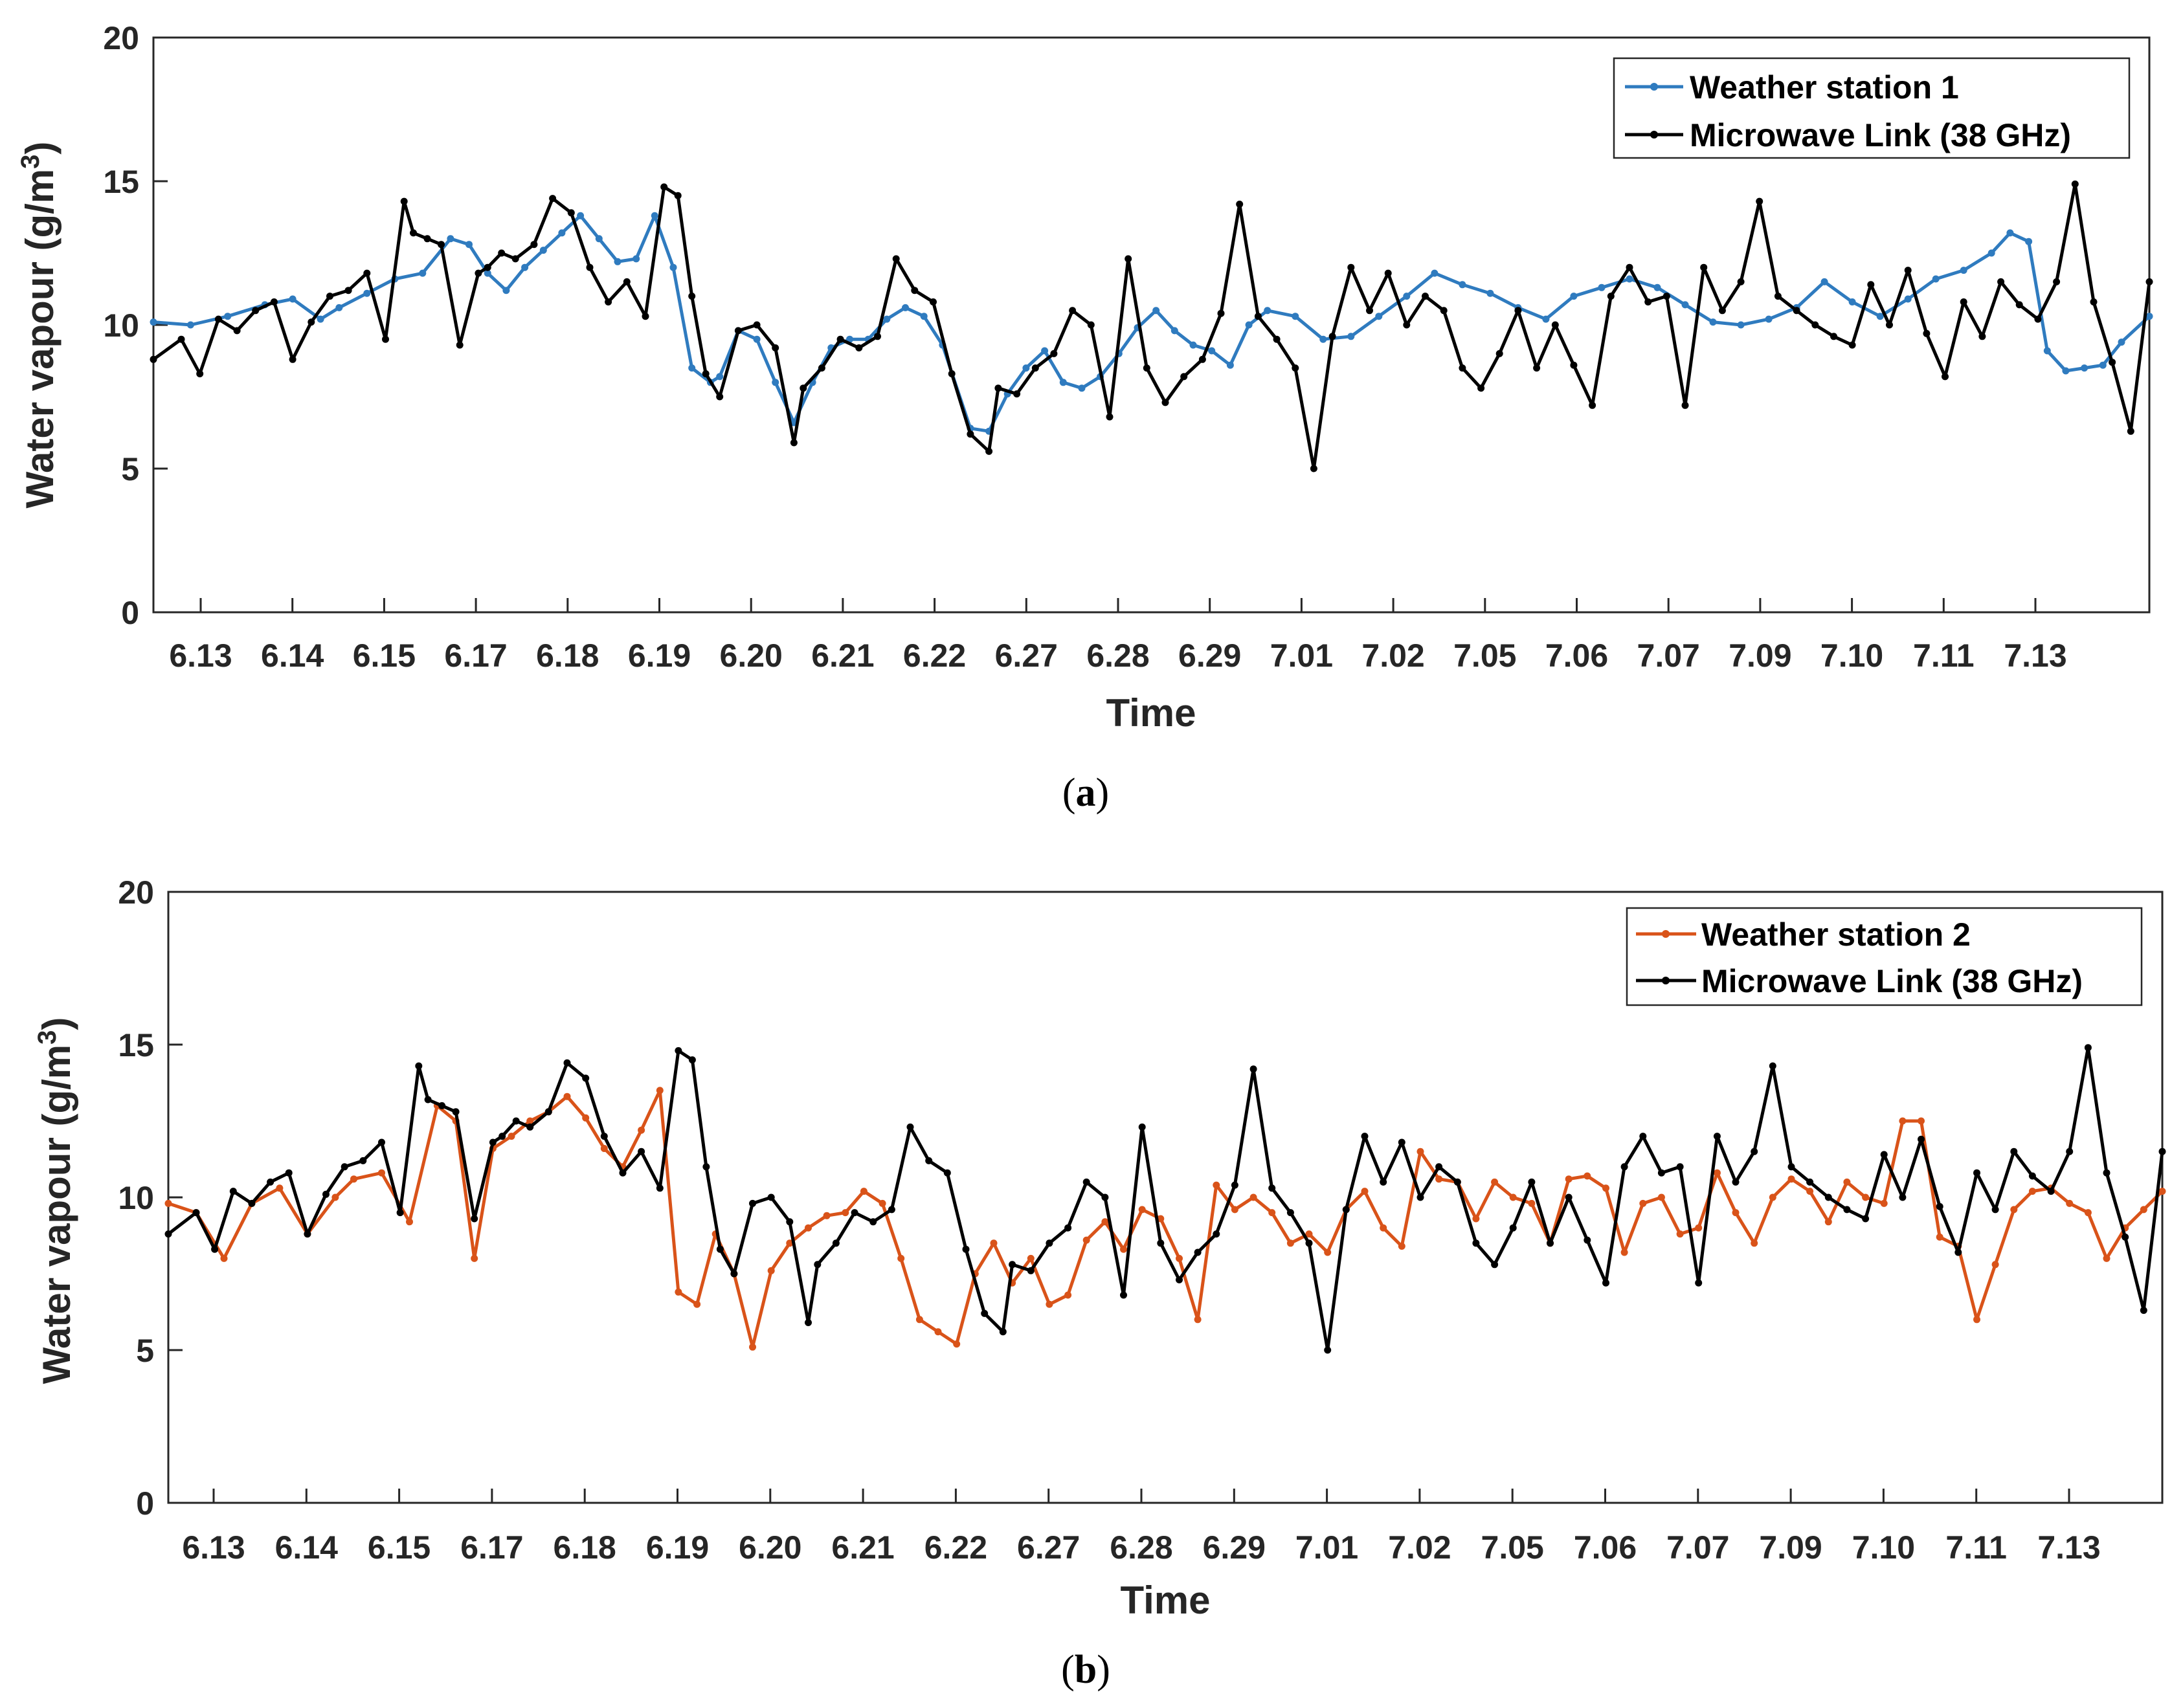  What do you see at coordinates (751, 656) in the screenshot?
I see `x-tick-label-a-6: 6.20` at bounding box center [751, 656].